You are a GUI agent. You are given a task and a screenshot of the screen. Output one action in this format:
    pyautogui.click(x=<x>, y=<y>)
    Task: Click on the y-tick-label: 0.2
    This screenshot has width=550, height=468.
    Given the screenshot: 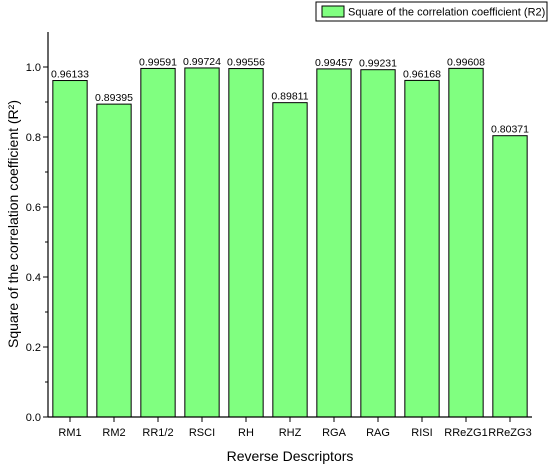 What is the action you would take?
    pyautogui.click(x=33, y=348)
    